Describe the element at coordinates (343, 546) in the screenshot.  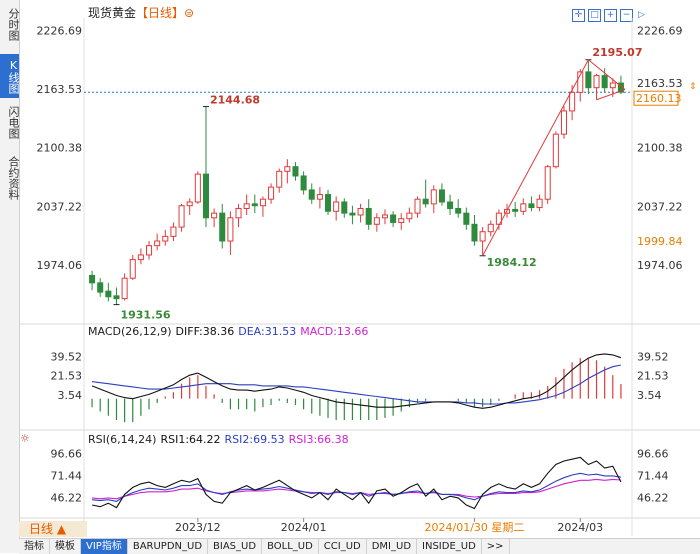
I see `tab-cci: CCI_UD` at that location.